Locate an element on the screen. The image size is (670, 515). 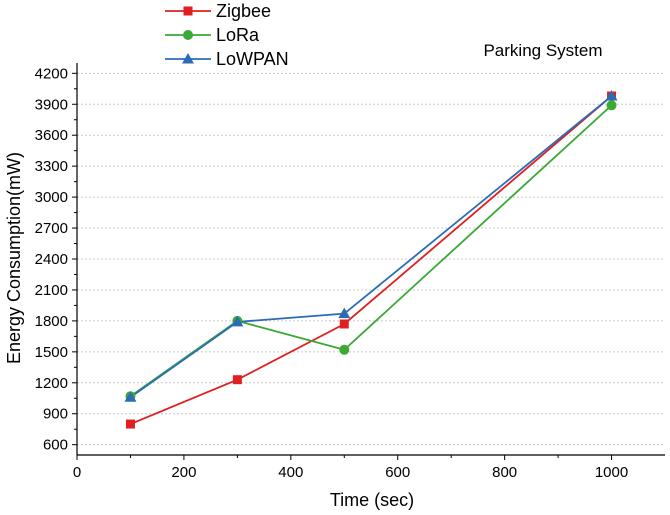
legend-marker-lora is located at coordinates (188, 35).